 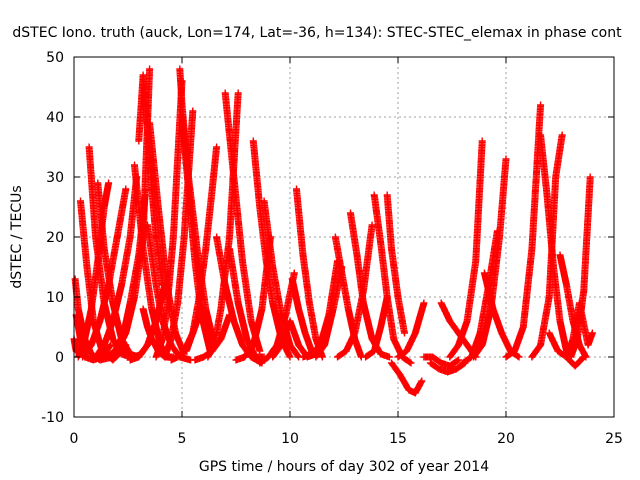 What do you see at coordinates (17, 236) in the screenshot?
I see `y-axis-label: dSTEC / TECUs` at bounding box center [17, 236].